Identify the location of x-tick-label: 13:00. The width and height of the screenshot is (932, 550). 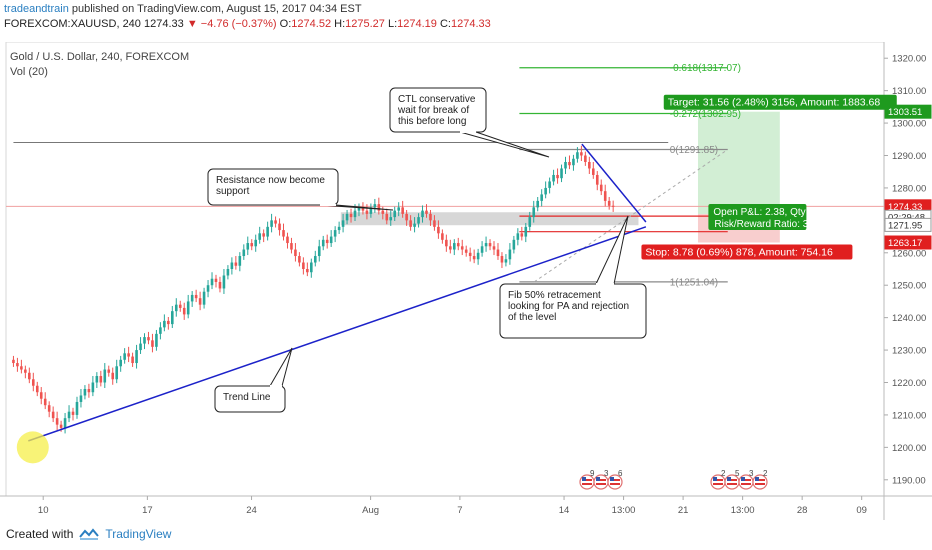
(743, 510).